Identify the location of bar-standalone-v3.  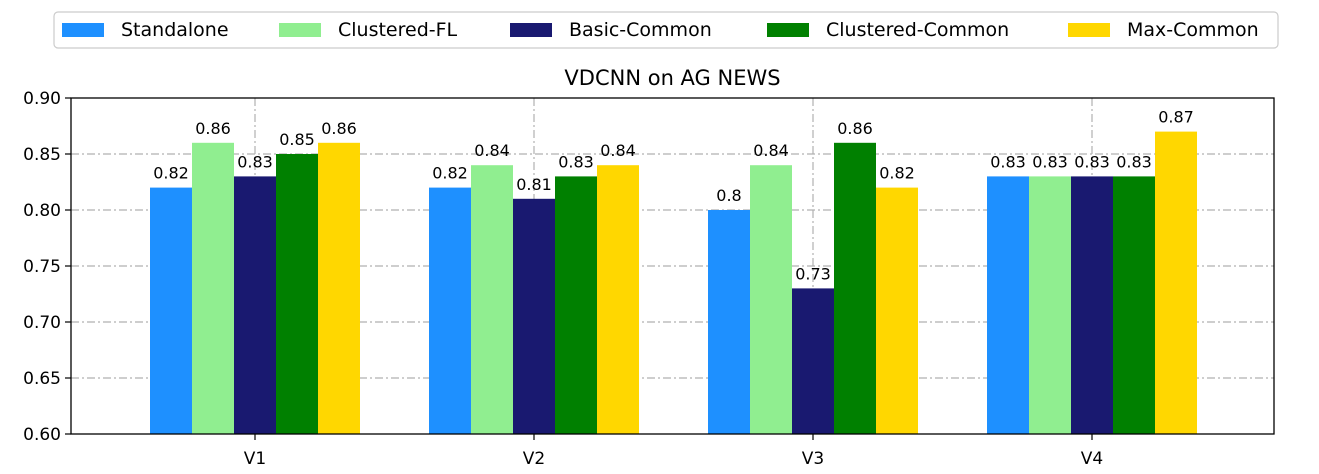
(729, 322).